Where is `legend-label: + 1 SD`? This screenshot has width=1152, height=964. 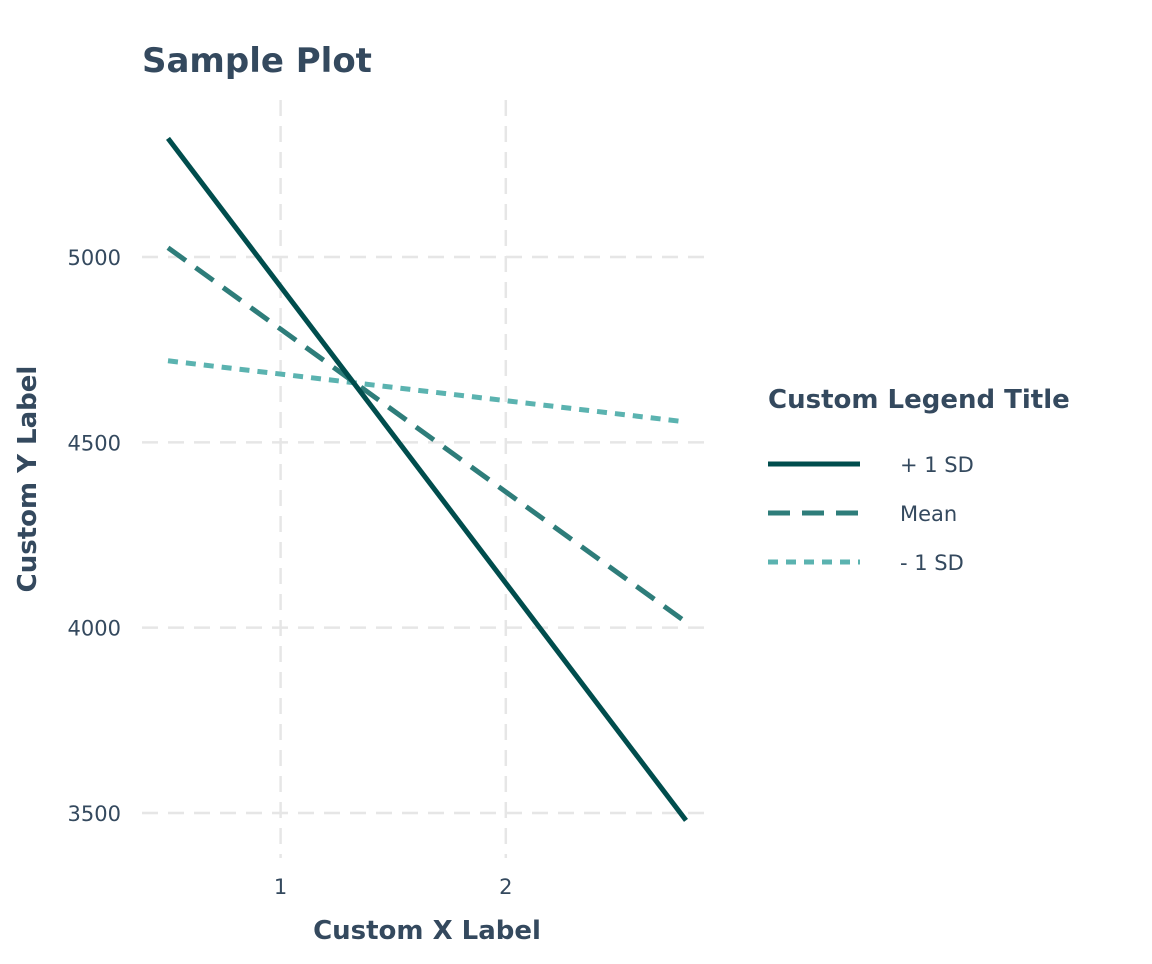 legend-label: + 1 SD is located at coordinates (937, 465).